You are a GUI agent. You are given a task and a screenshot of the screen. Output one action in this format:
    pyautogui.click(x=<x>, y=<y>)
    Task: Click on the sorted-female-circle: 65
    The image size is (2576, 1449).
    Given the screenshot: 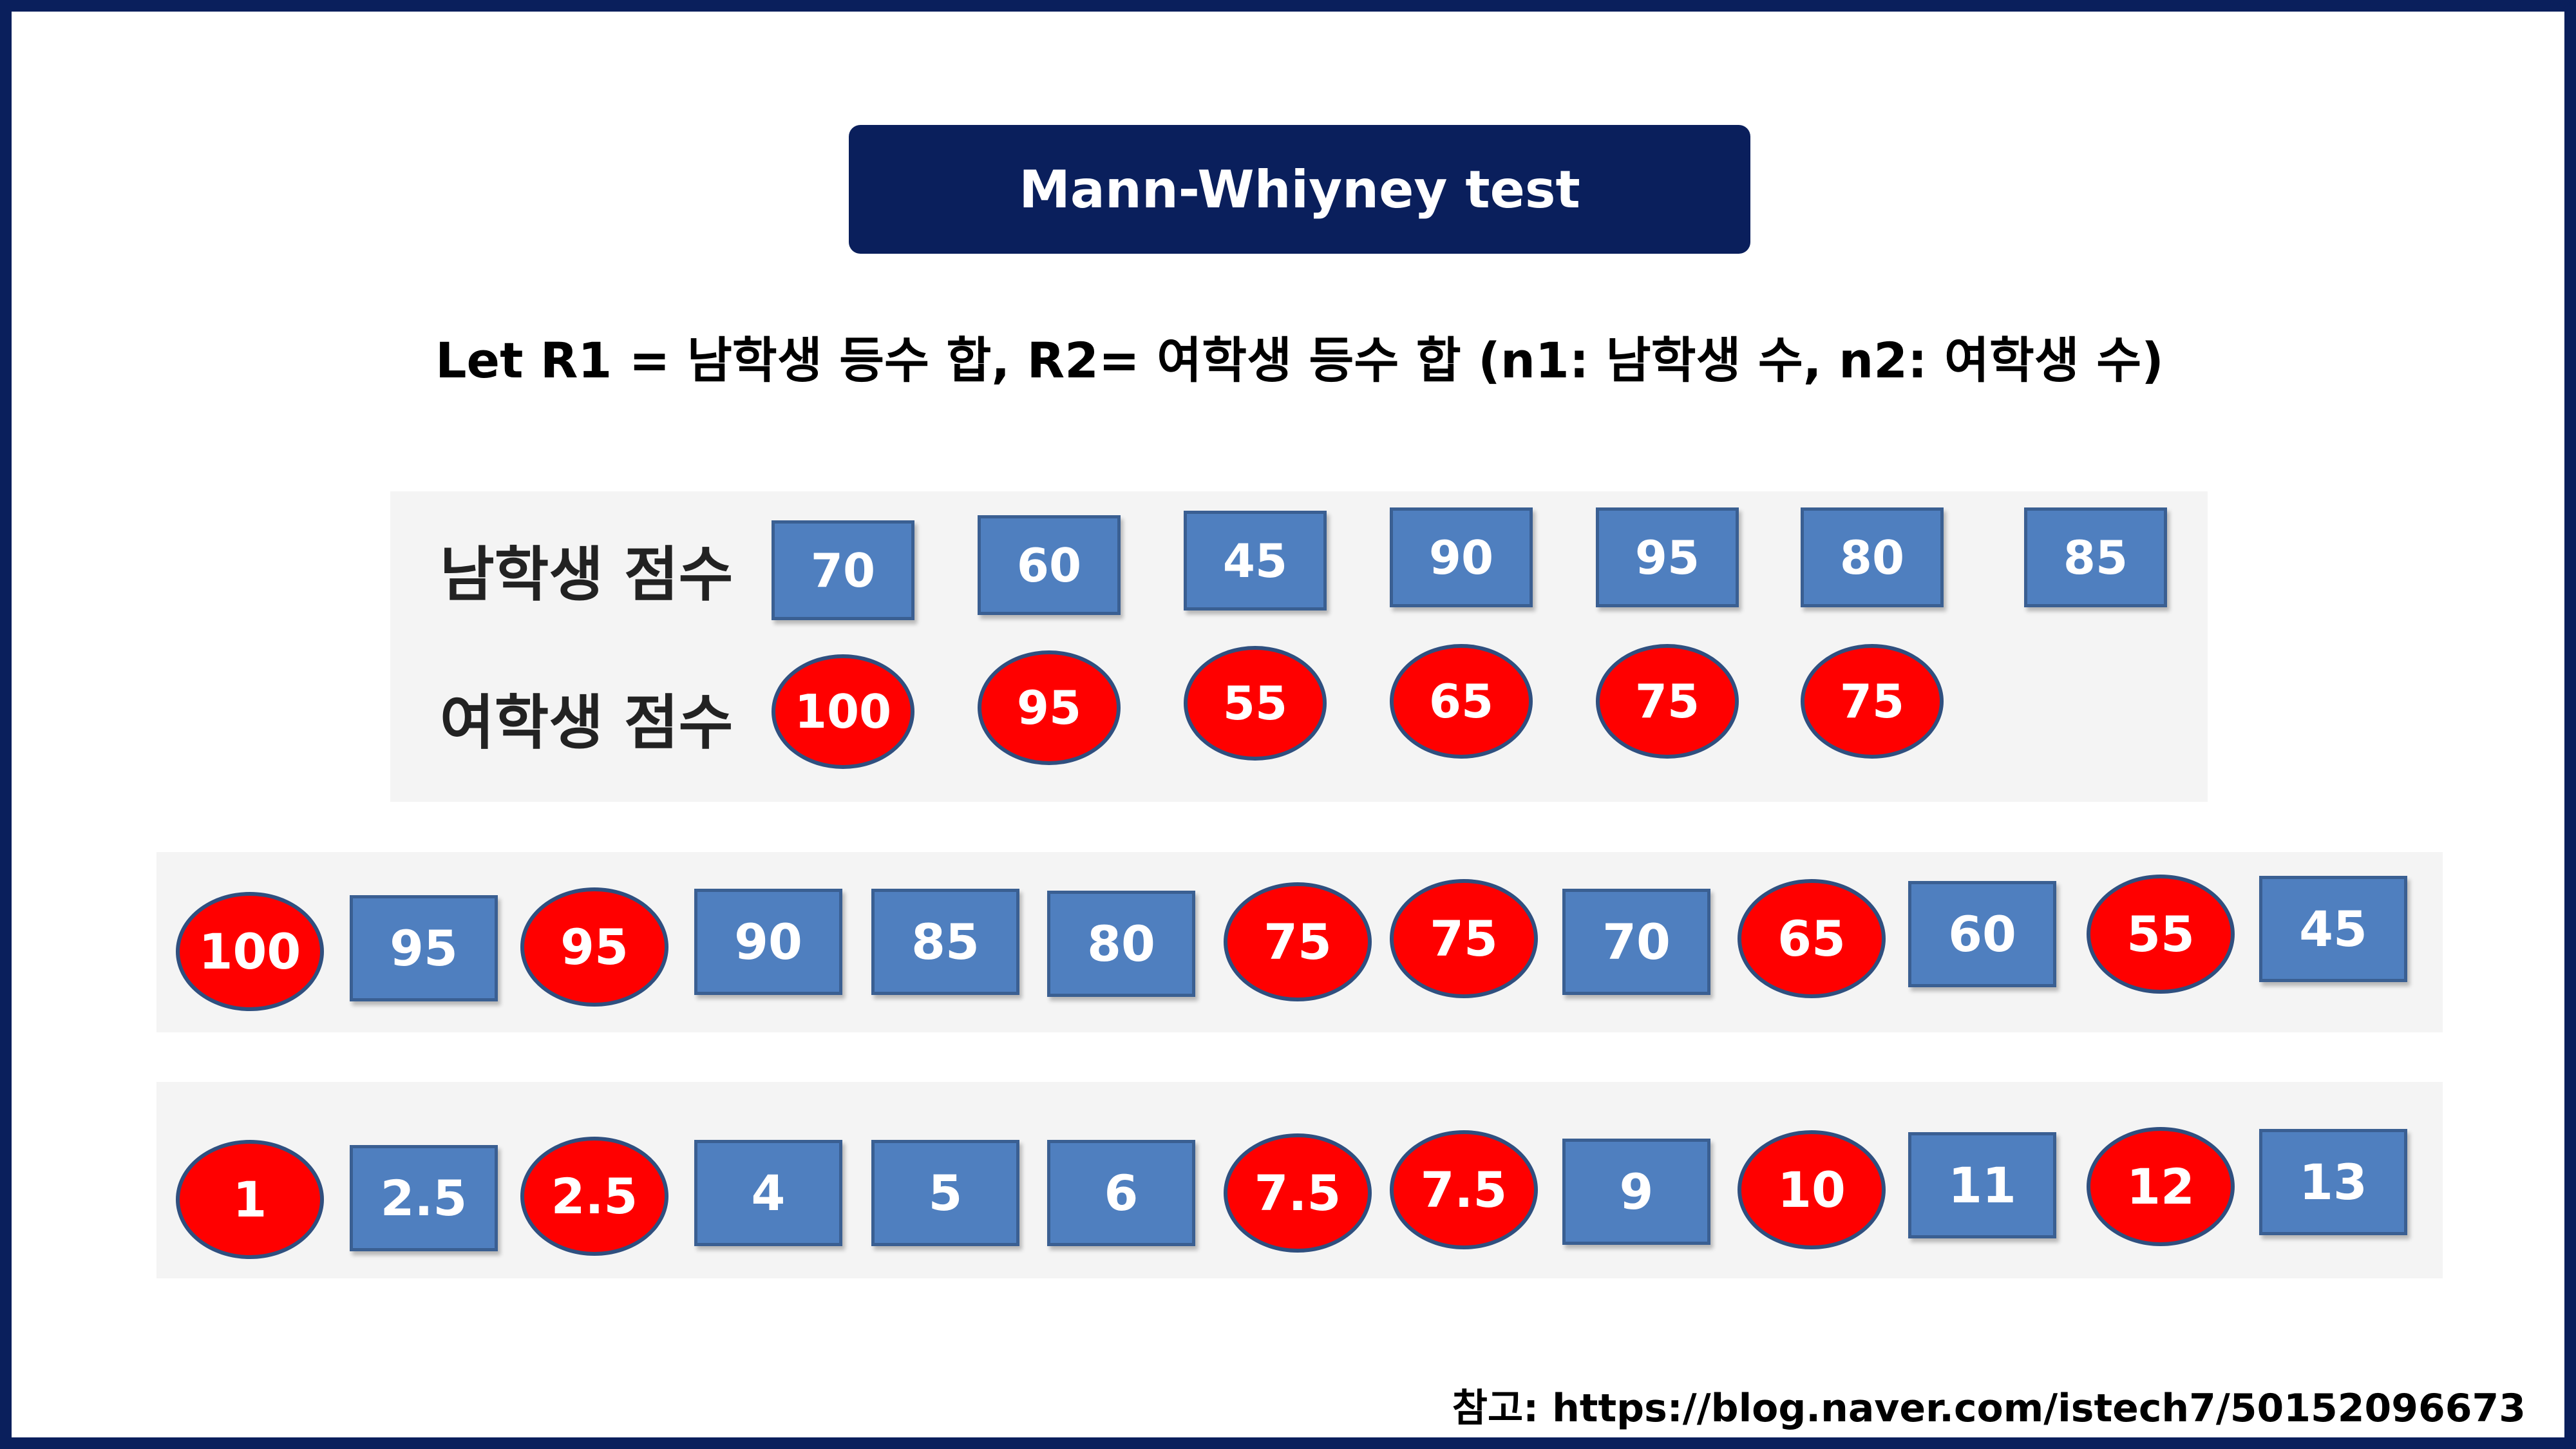 What is the action you would take?
    pyautogui.click(x=1812, y=939)
    